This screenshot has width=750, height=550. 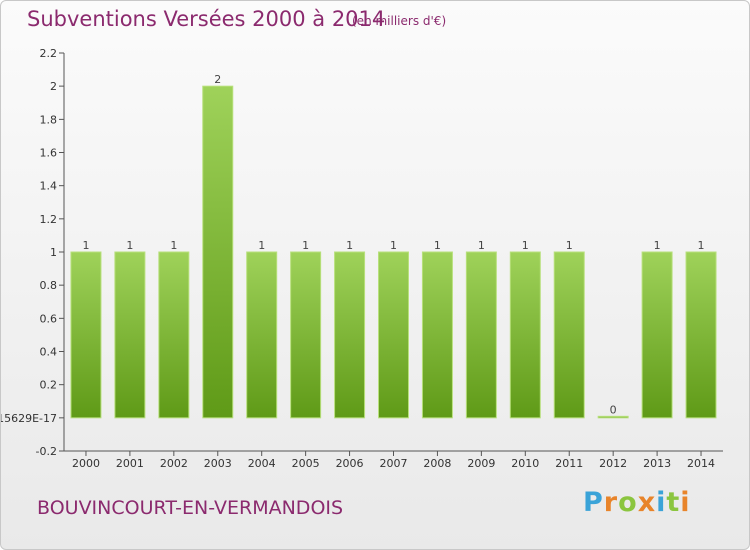 What do you see at coordinates (399, 21) in the screenshot?
I see `chart-subtitle: (en milliers d'€)` at bounding box center [399, 21].